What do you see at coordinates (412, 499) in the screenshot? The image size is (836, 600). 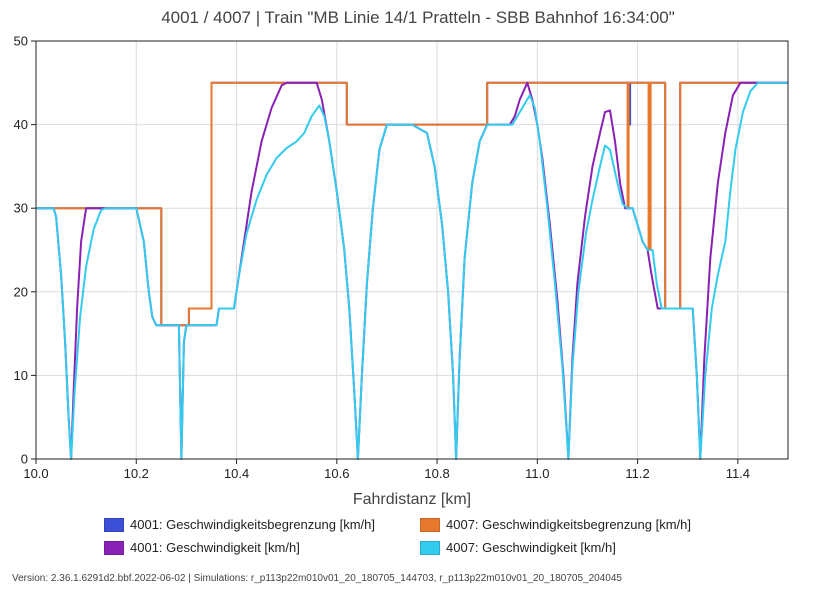 I see `x-axis-label: Fahrdistanz [km]` at bounding box center [412, 499].